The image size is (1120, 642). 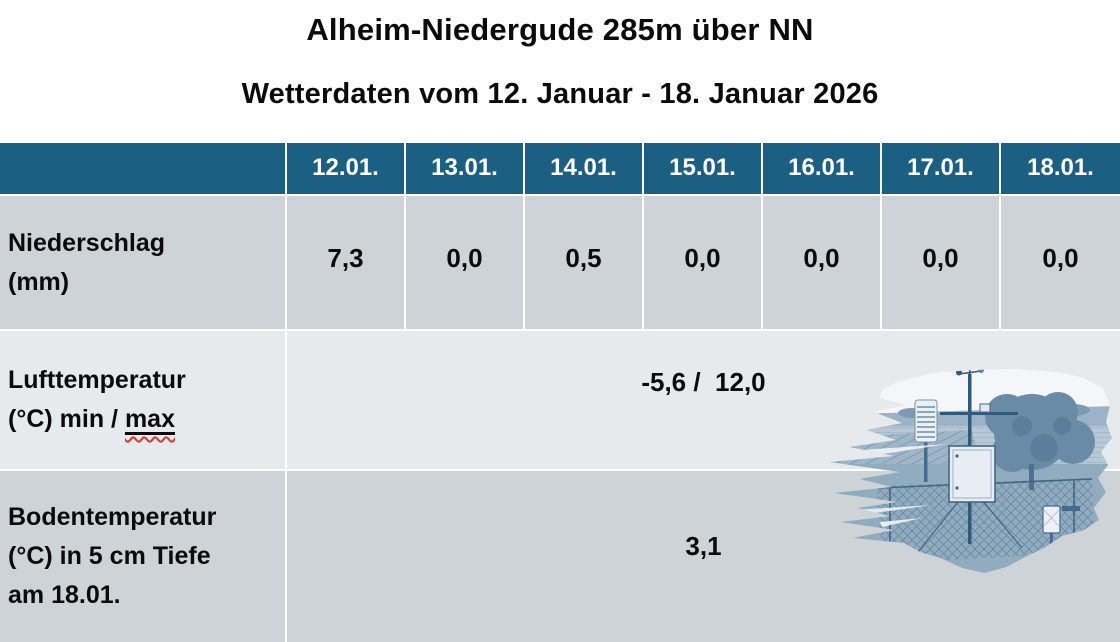 I want to click on column-header-12-01: 12.01., so click(x=346, y=169).